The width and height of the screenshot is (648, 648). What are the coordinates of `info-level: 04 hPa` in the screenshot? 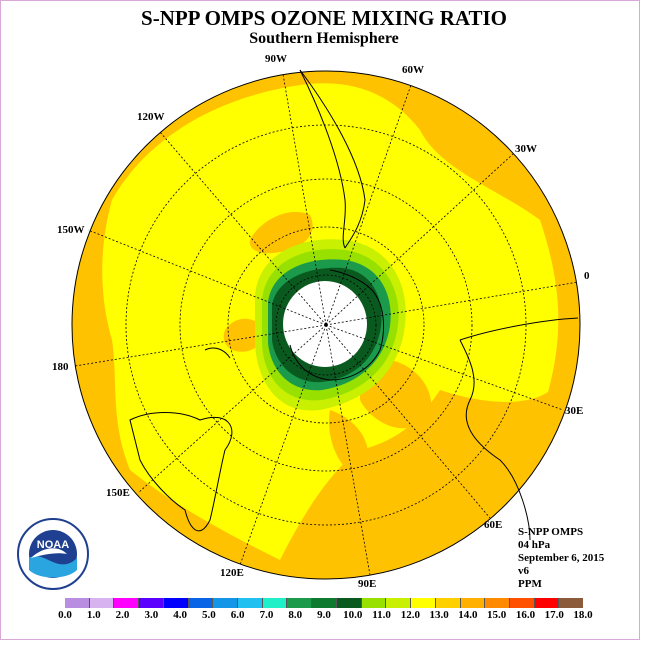 It's located at (534, 545).